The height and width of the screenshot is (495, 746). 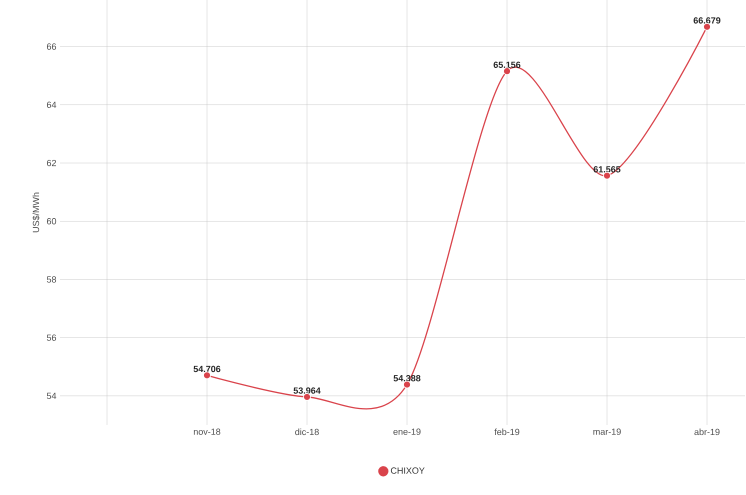 I want to click on x-tick-label: mar-19, so click(x=607, y=431).